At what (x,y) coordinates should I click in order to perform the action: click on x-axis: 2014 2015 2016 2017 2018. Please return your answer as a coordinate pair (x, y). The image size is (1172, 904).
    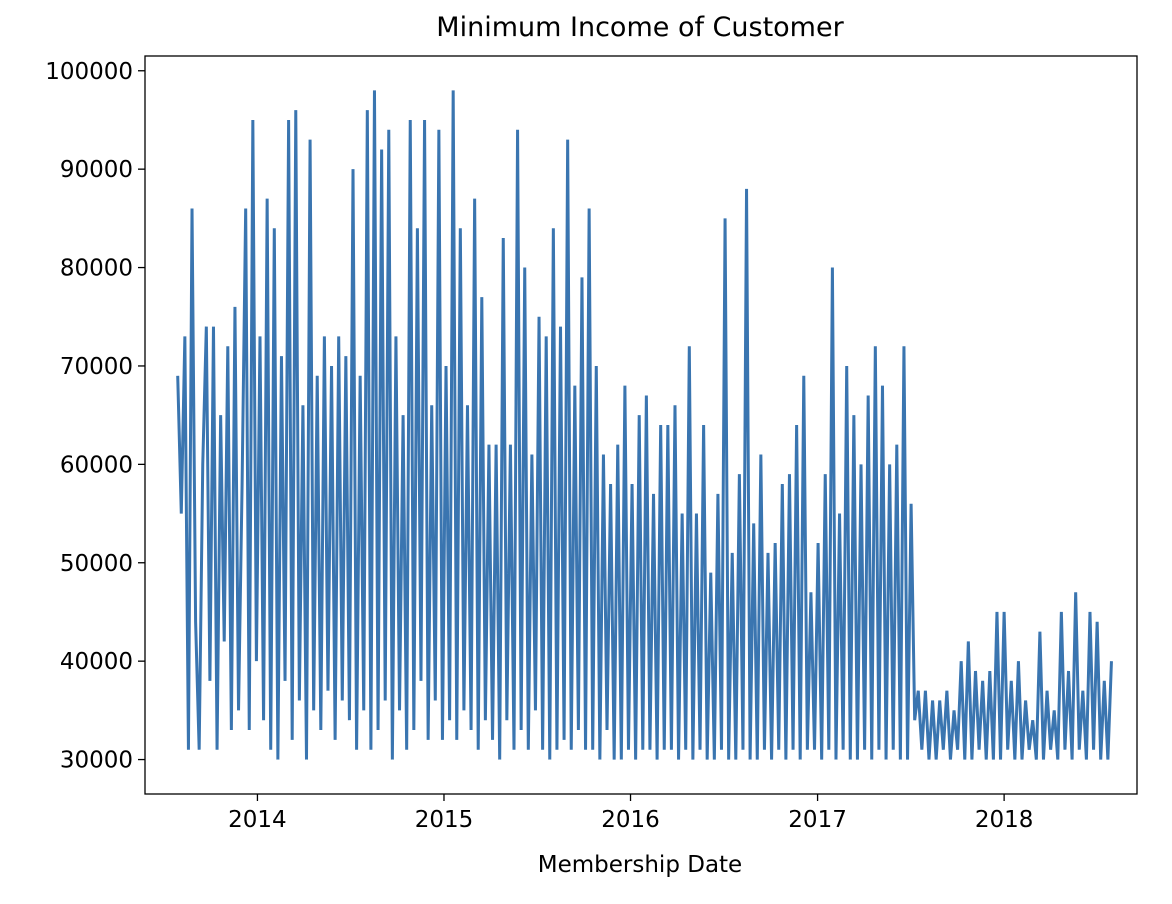
    Looking at the image, I should click on (630, 813).